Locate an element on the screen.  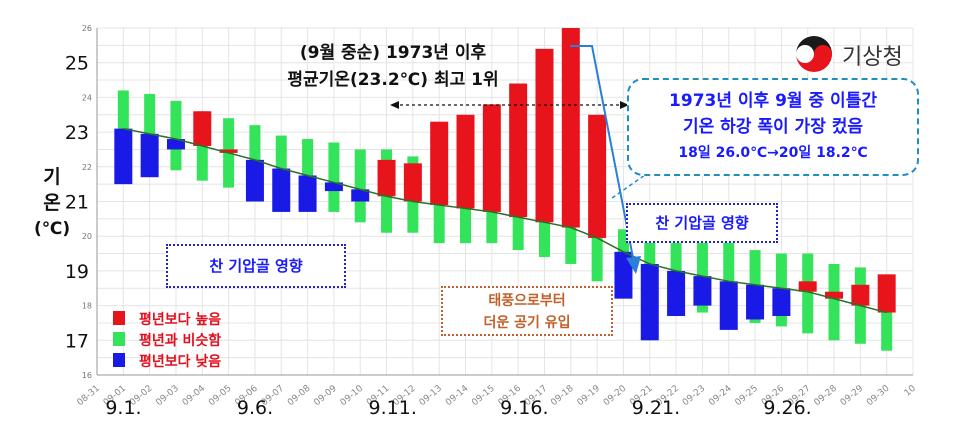
range-arrow-right-head is located at coordinates (624, 105).